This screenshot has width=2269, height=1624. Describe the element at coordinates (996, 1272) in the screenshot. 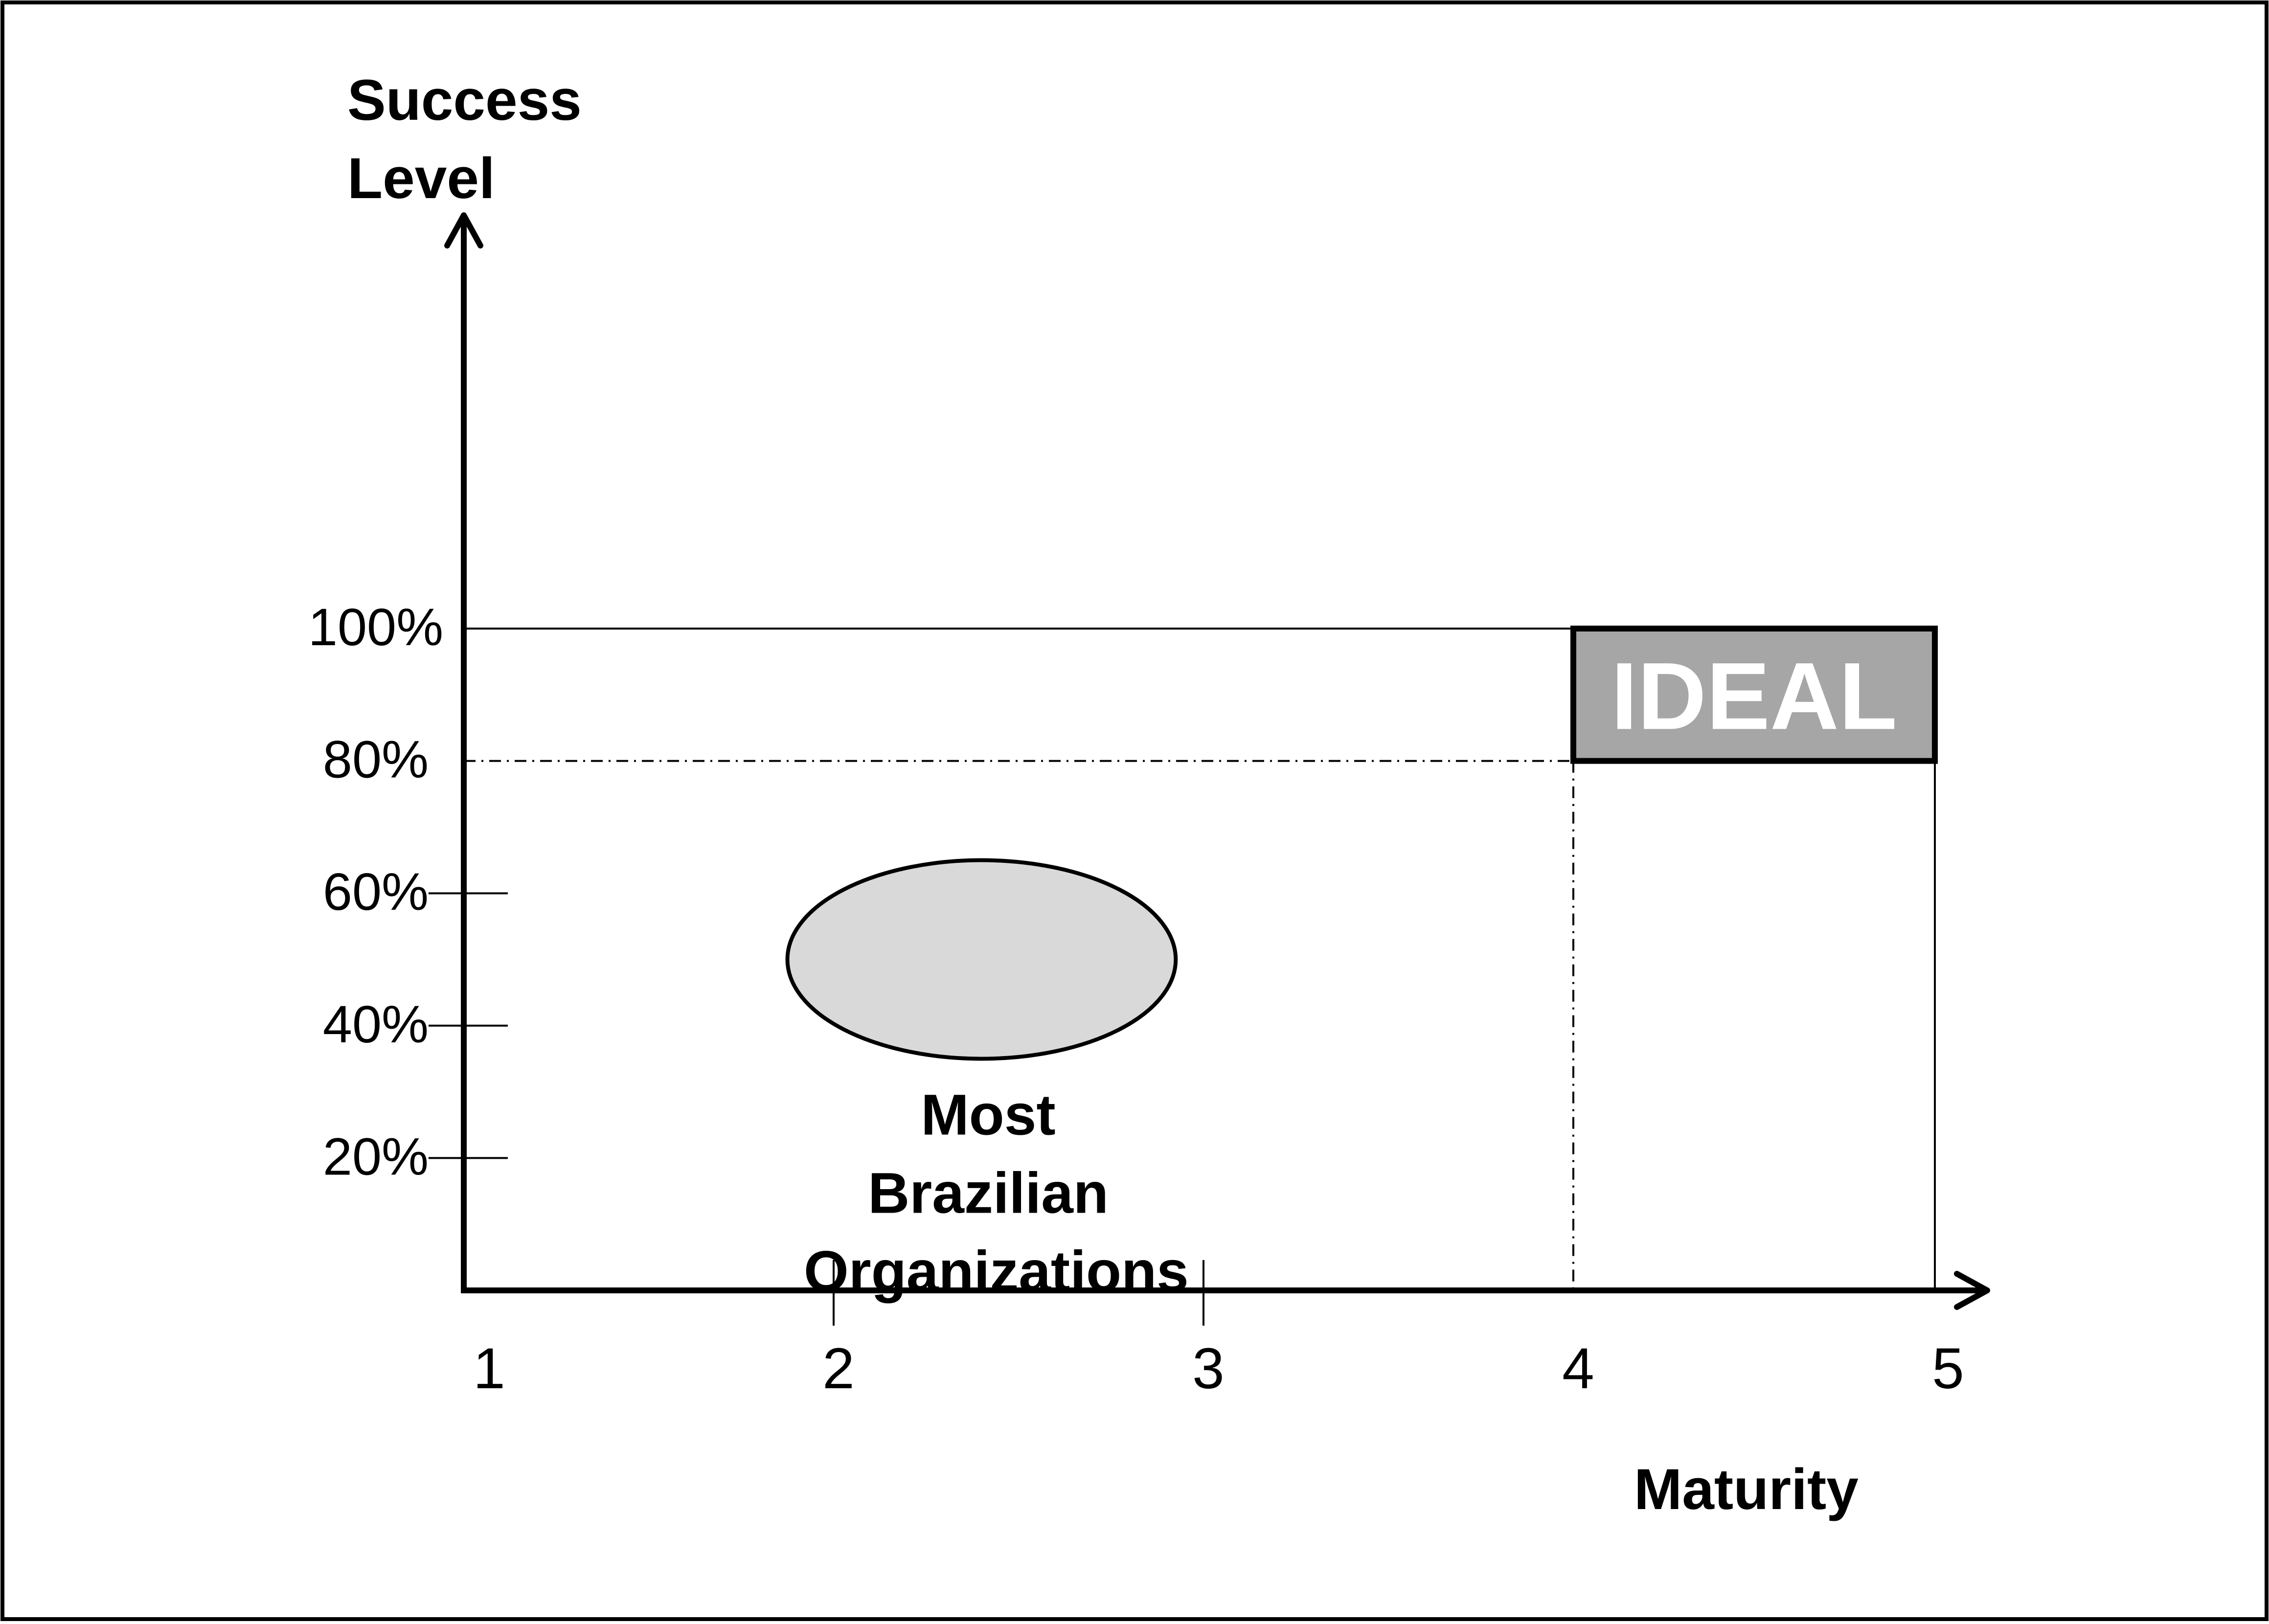

I see `cluster-label-line: Organizations` at that location.